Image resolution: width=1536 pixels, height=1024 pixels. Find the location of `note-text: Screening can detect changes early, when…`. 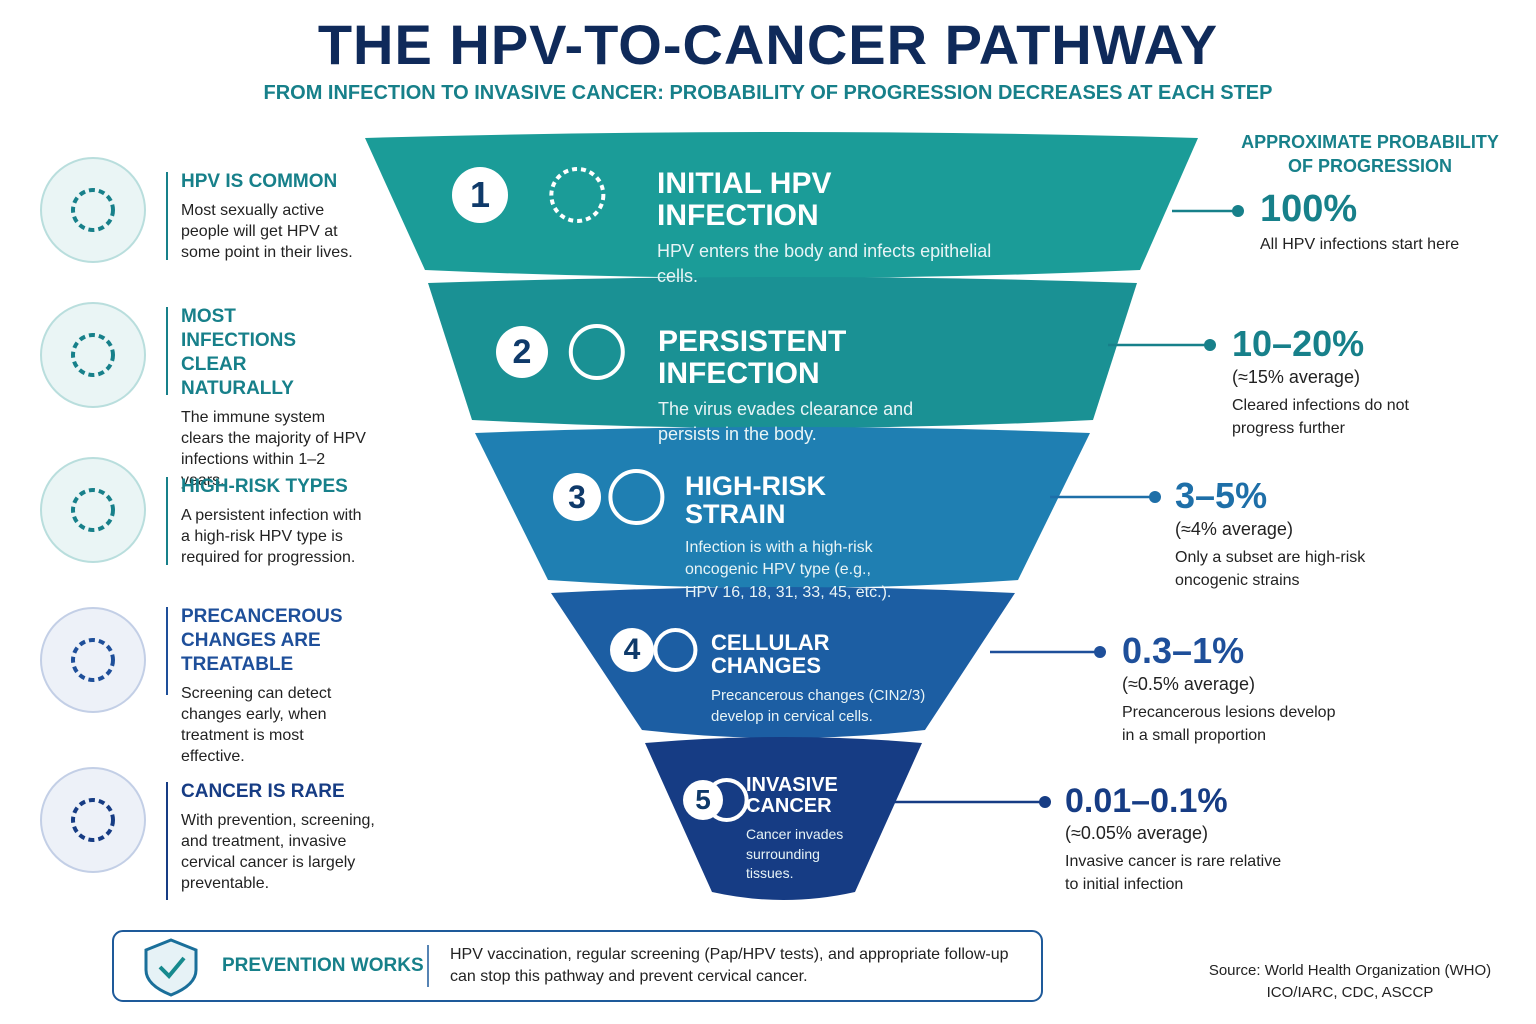

note-text: Screening can detect changes early, when… is located at coordinates (256, 725).